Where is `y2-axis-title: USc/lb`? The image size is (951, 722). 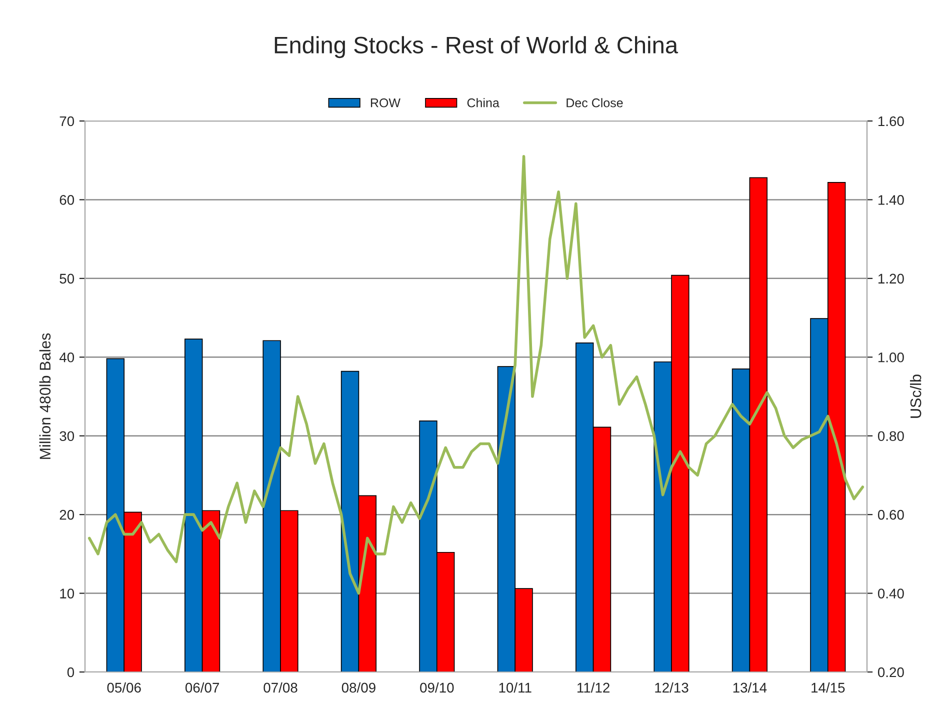
y2-axis-title: USc/lb is located at coordinates (916, 396).